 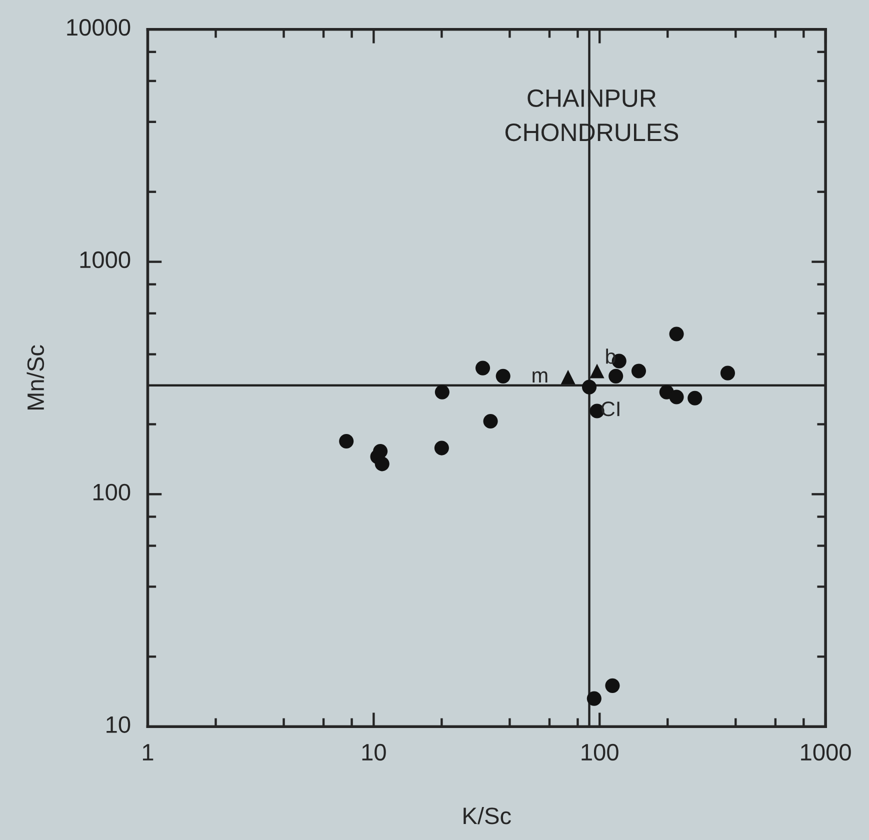 What do you see at coordinates (487, 815) in the screenshot?
I see `x-axis-title: K/Sc` at bounding box center [487, 815].